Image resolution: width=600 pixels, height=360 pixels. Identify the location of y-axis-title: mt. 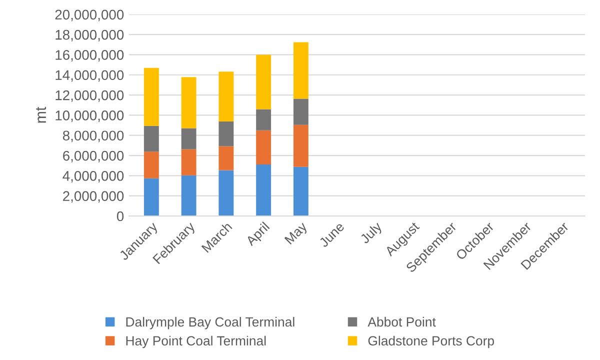
(41, 114).